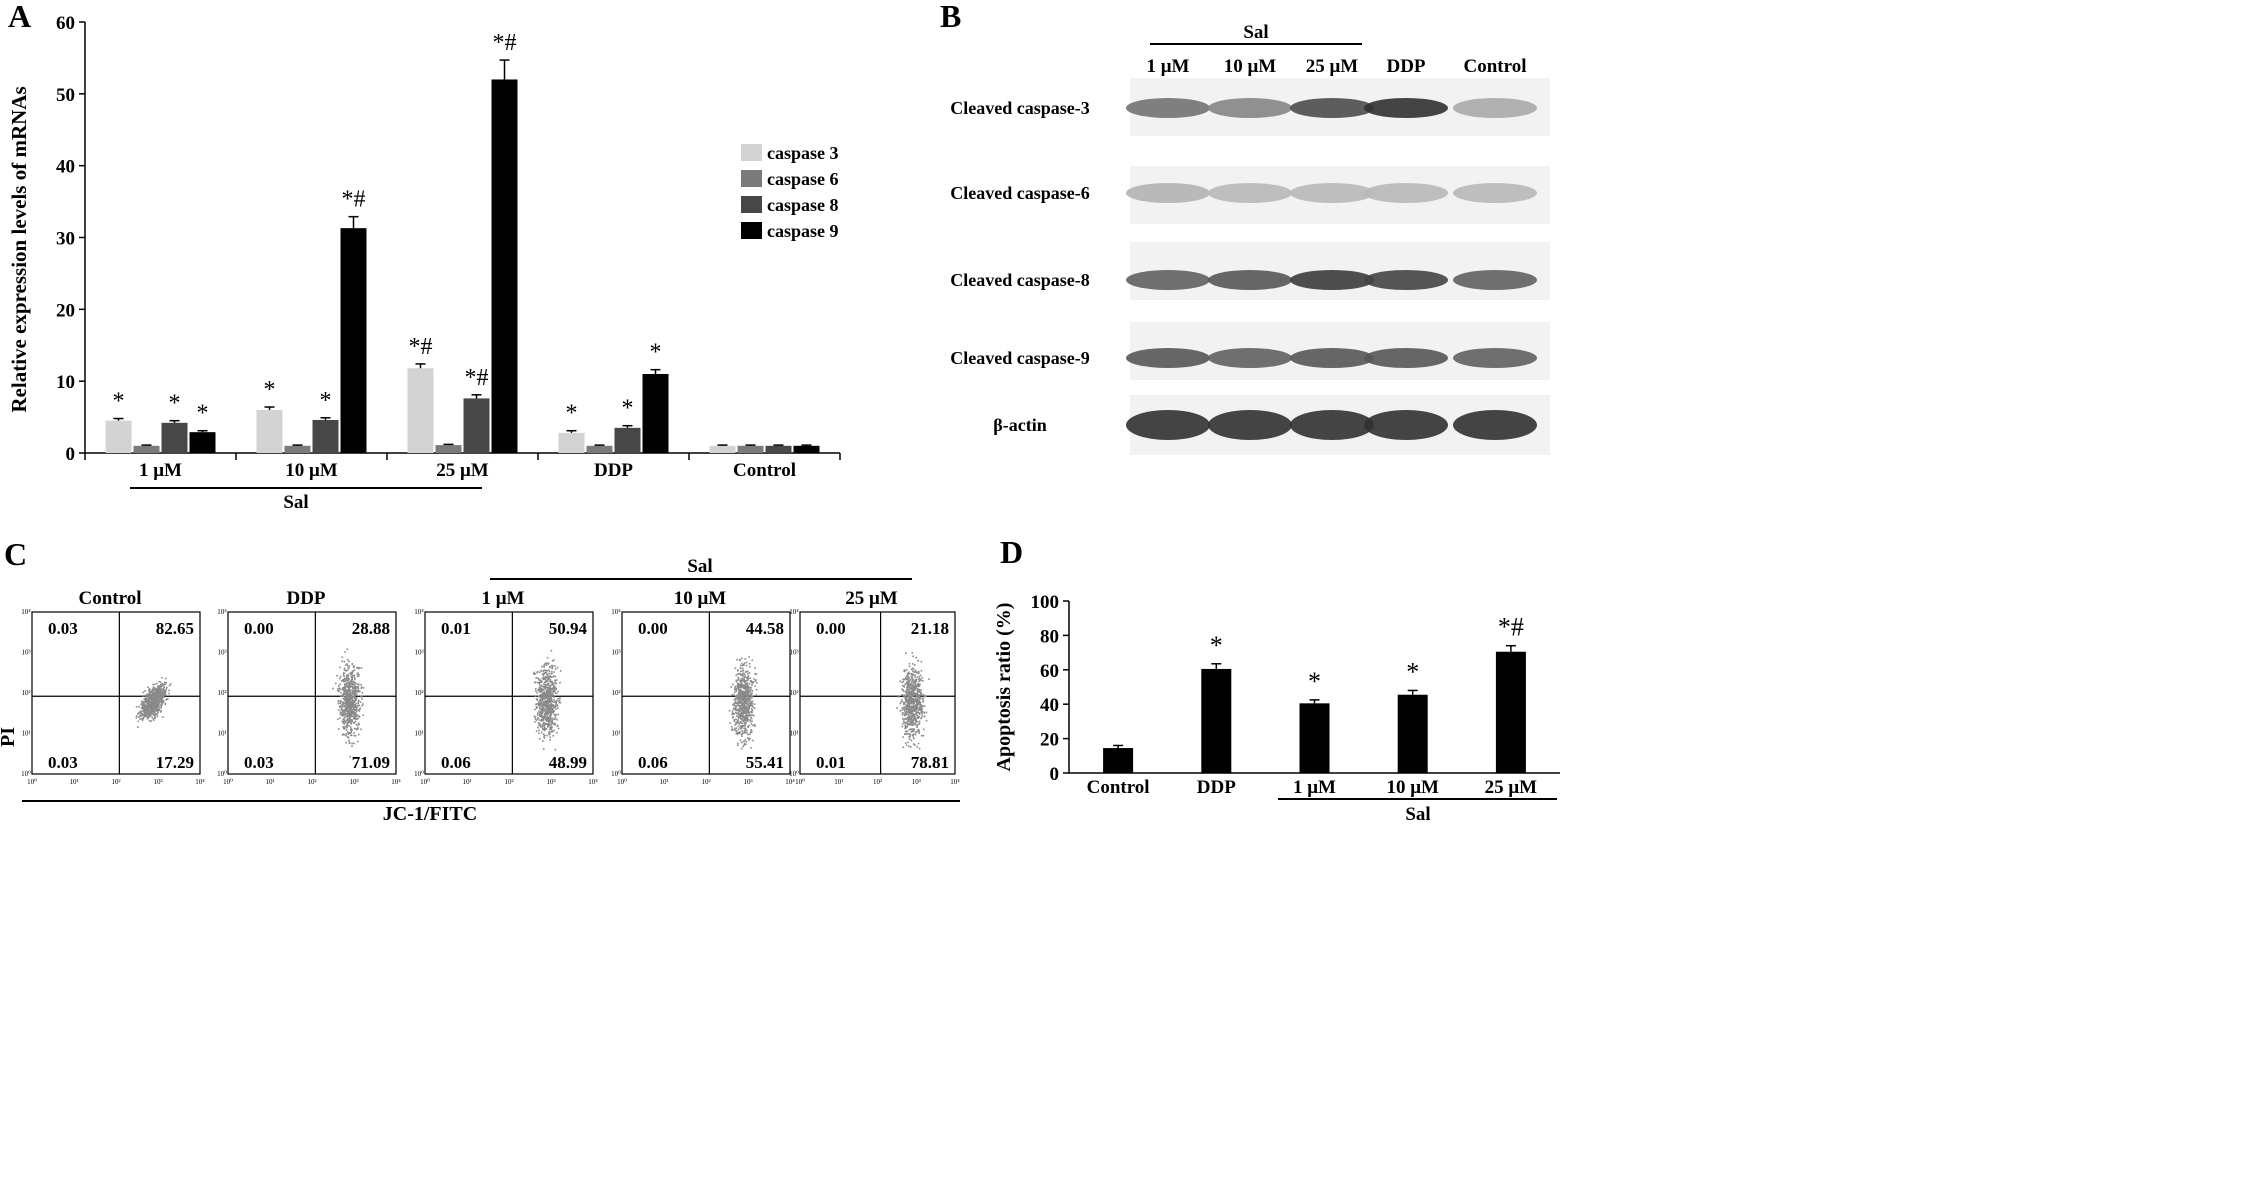 The image size is (2248, 1186). I want to click on a-y-tick-label: 20, so click(65, 310).